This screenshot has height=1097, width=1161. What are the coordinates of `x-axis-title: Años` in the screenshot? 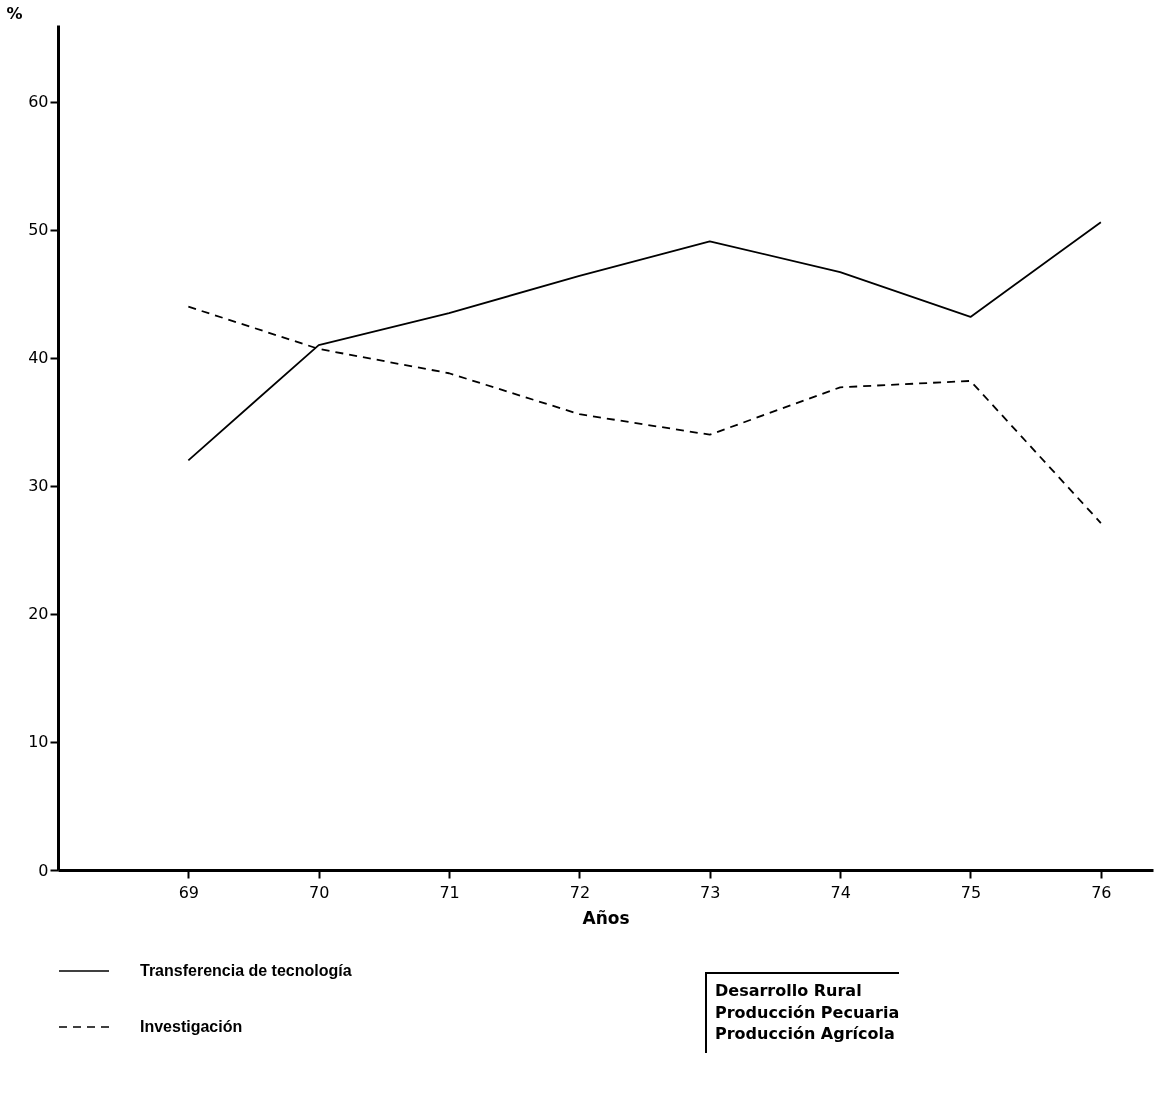 It's located at (606, 917).